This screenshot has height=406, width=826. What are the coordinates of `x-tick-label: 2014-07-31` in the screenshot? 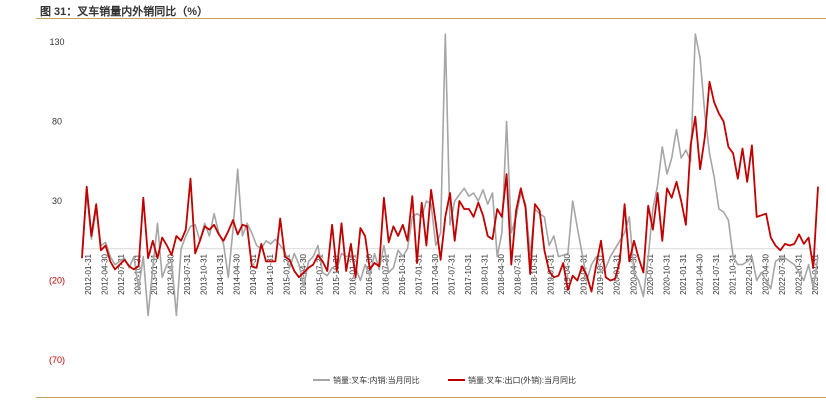 It's located at (253, 273).